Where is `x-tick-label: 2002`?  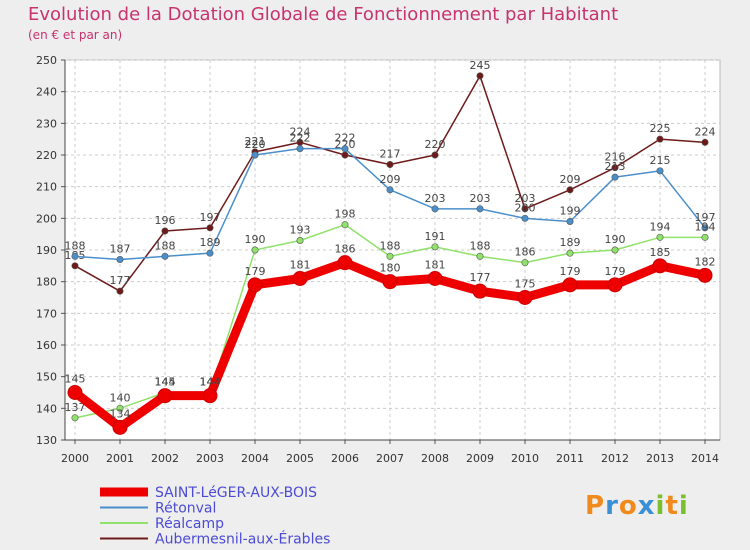
x-tick-label: 2002 is located at coordinates (165, 458).